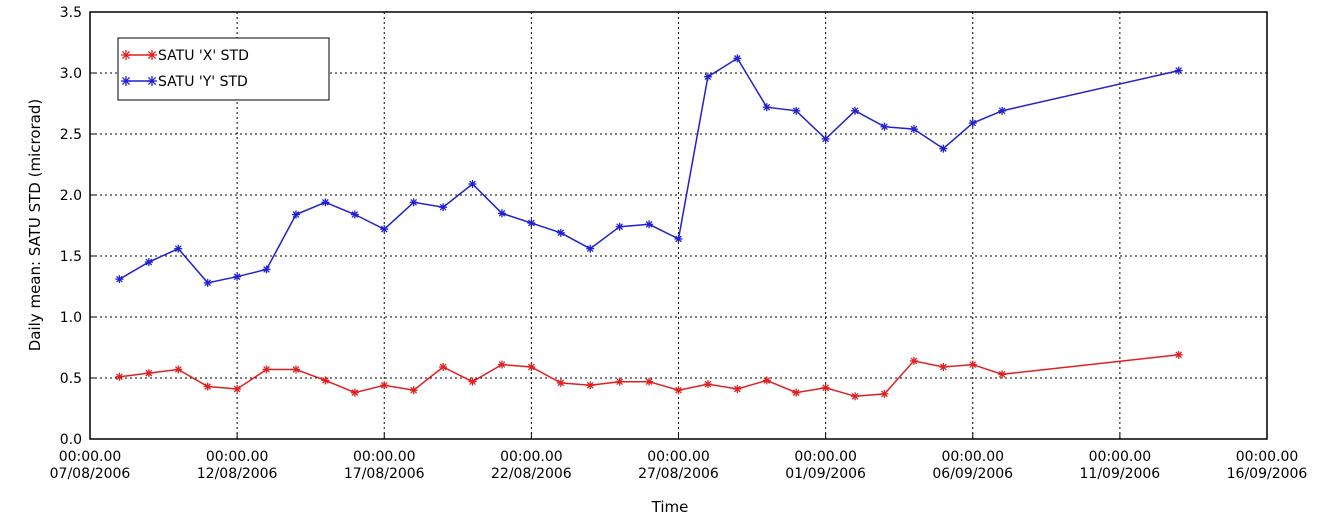 This screenshot has height=520, width=1337. I want to click on x-tick-label-date: 27/08/2006, so click(678, 474).